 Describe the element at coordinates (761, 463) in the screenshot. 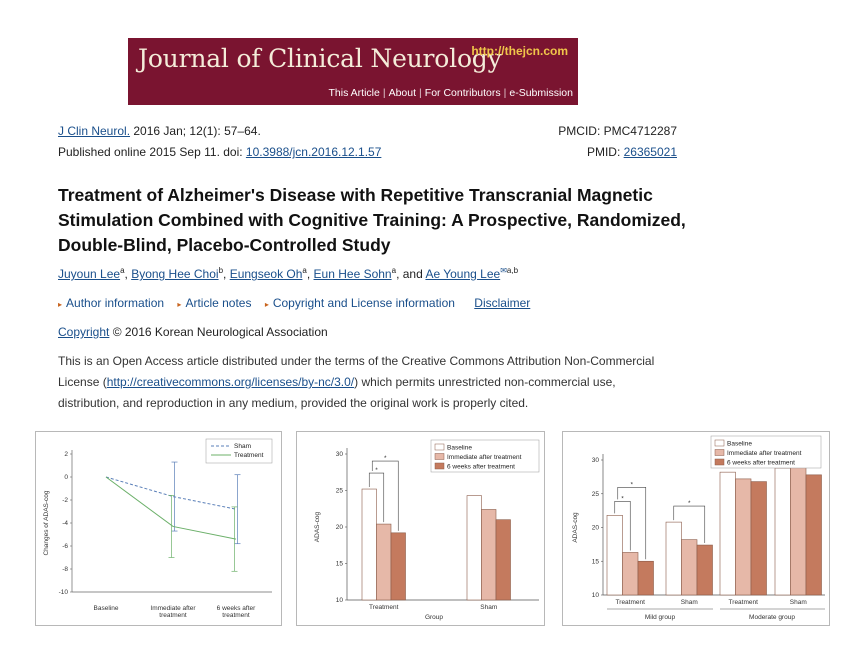

I see `legend-label: 6 weeks after treatment` at that location.